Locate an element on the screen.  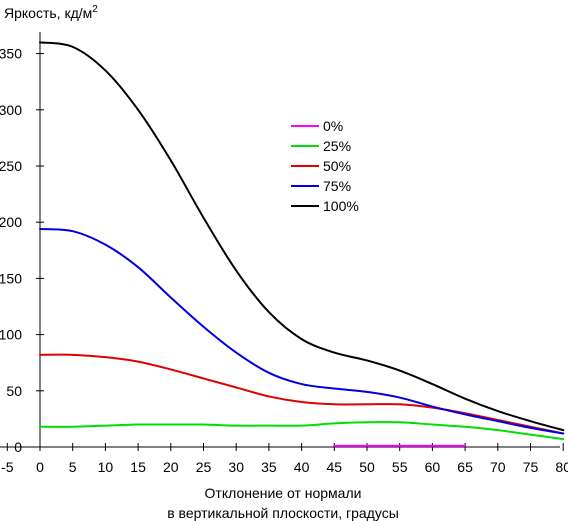
x-tick-label: 0 is located at coordinates (40, 467).